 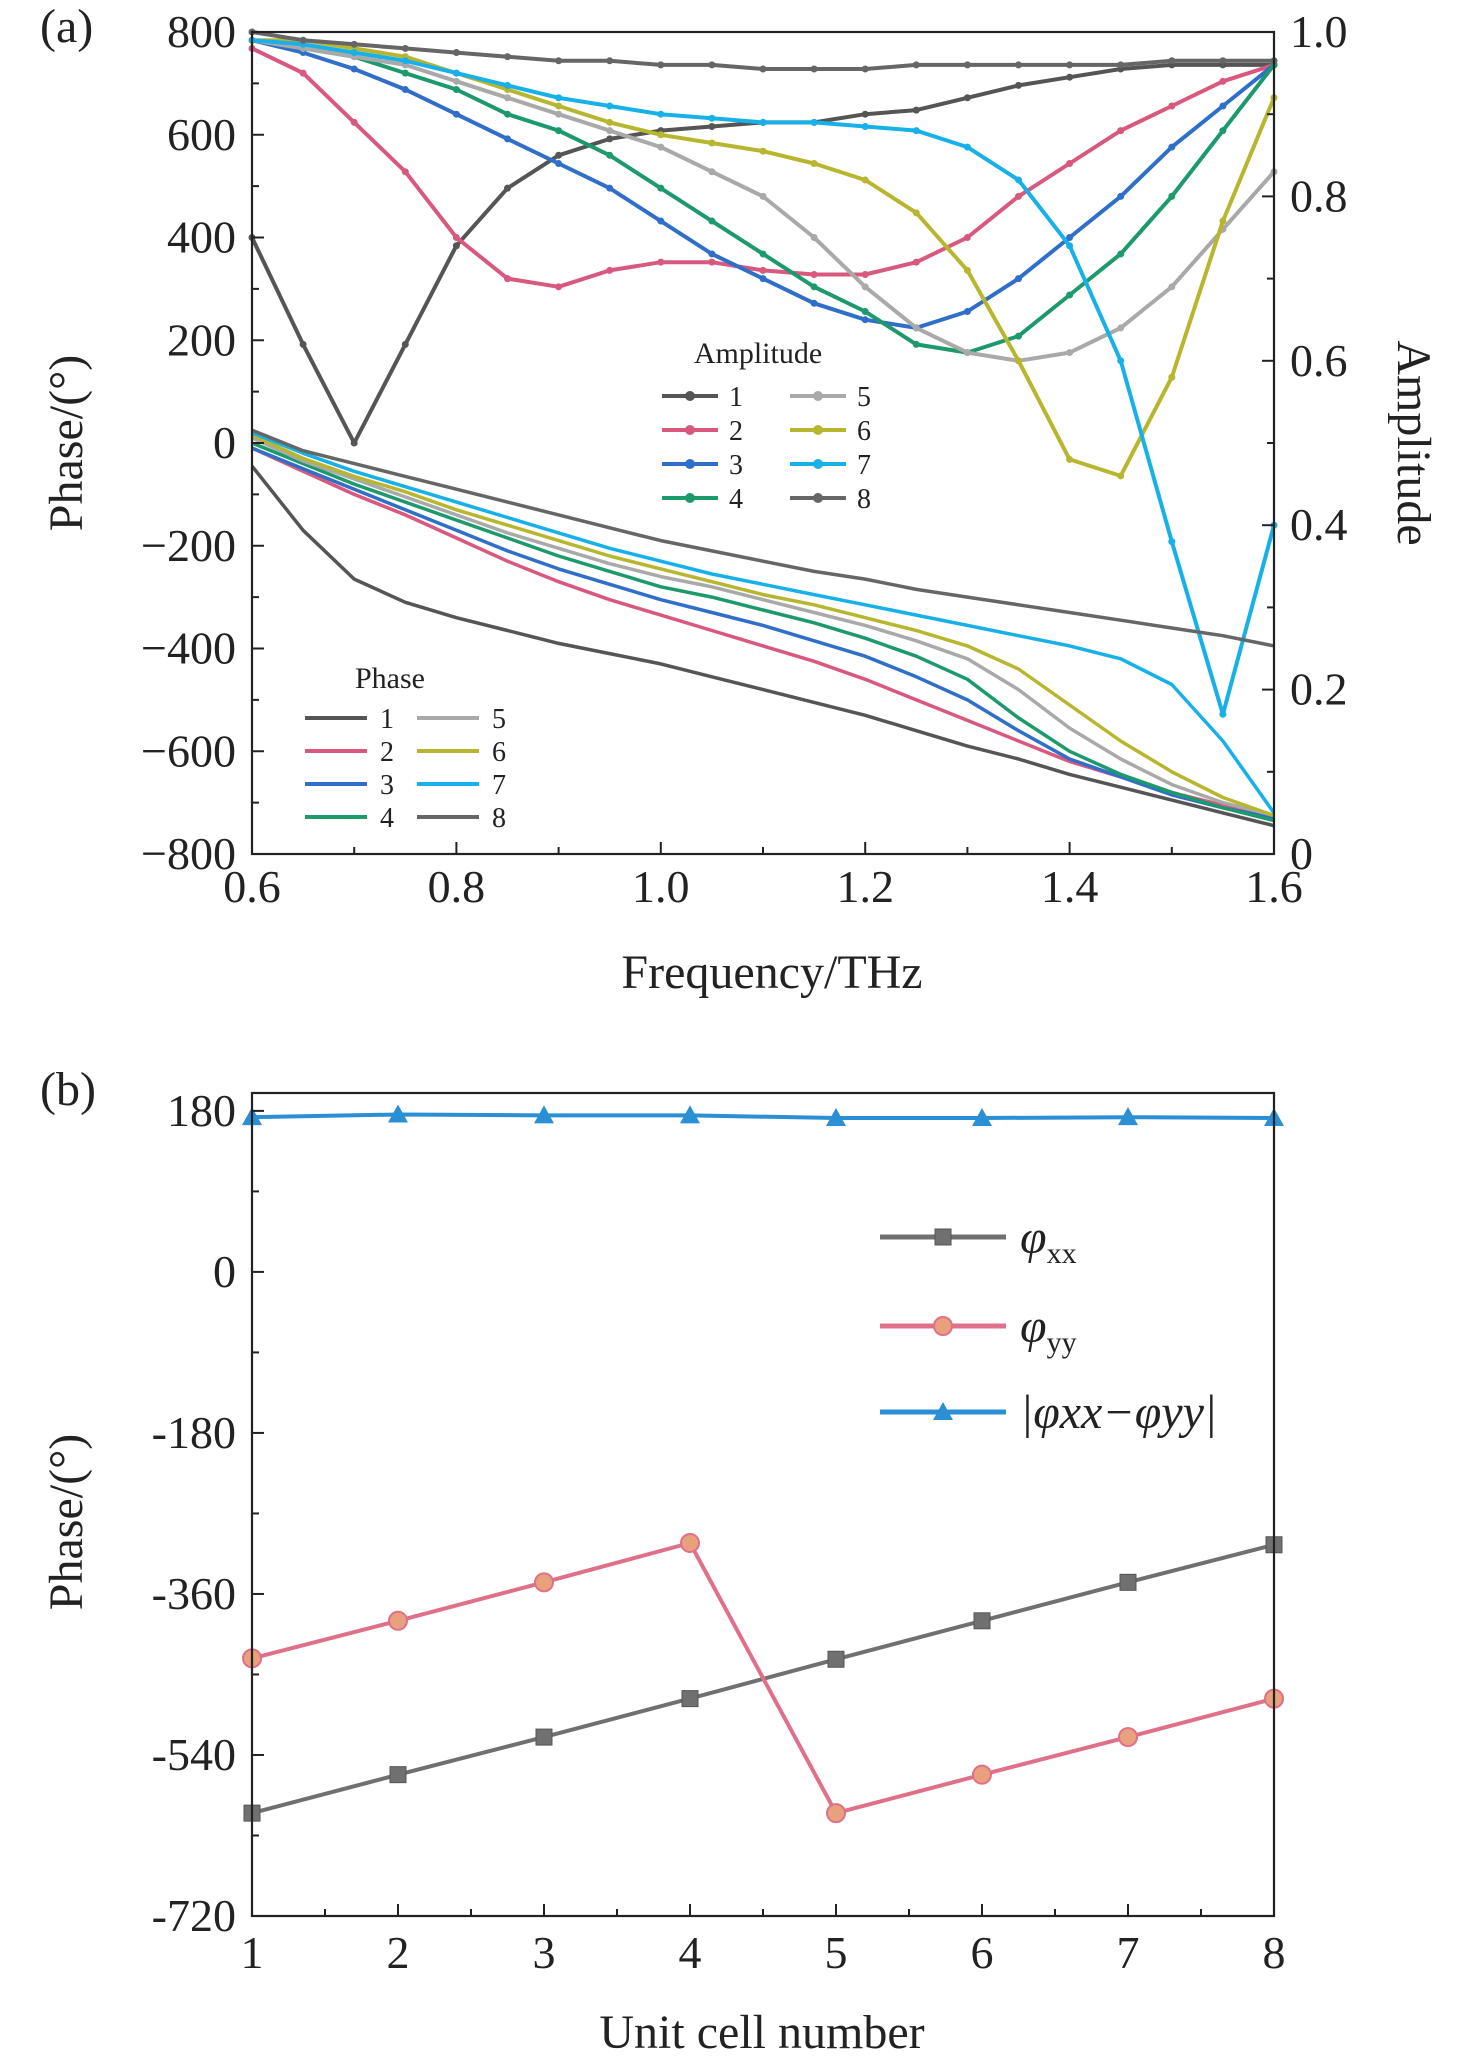 I want to click on y-tick-label-a: −800, so click(x=188, y=853).